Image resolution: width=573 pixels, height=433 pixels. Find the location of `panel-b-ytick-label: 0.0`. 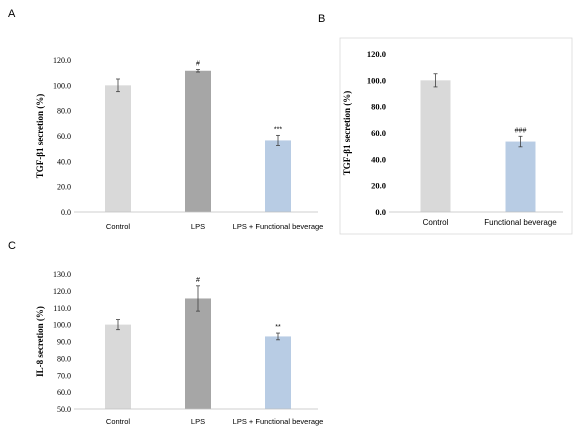

panel-b-ytick-label: 0.0 is located at coordinates (380, 212).